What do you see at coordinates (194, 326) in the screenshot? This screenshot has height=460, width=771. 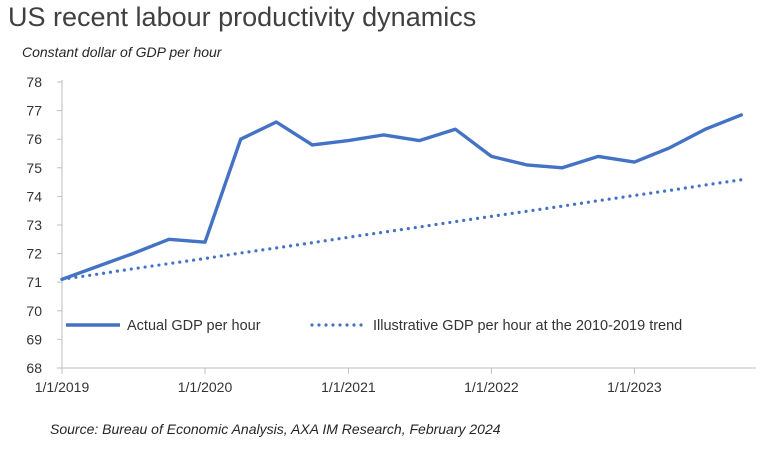 I see `legend-label-actual: Actual GDP per hour` at bounding box center [194, 326].